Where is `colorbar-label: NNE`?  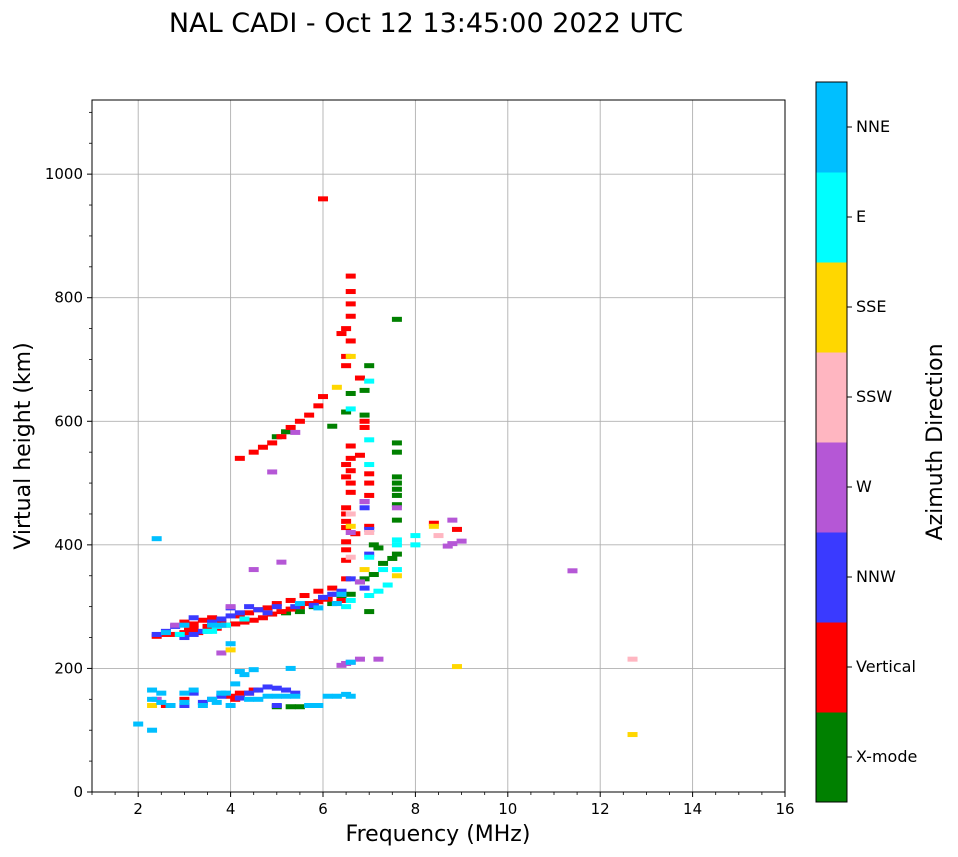 colorbar-label: NNE is located at coordinates (873, 126).